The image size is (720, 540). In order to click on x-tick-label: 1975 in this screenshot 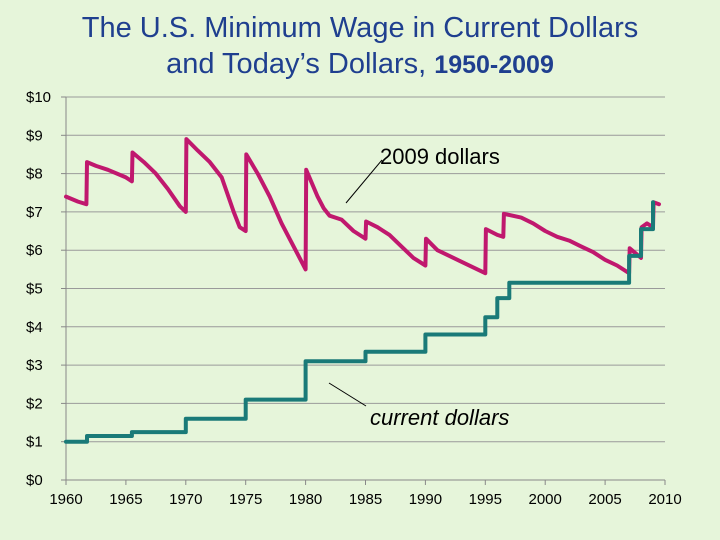, I will do `click(245, 499)`.